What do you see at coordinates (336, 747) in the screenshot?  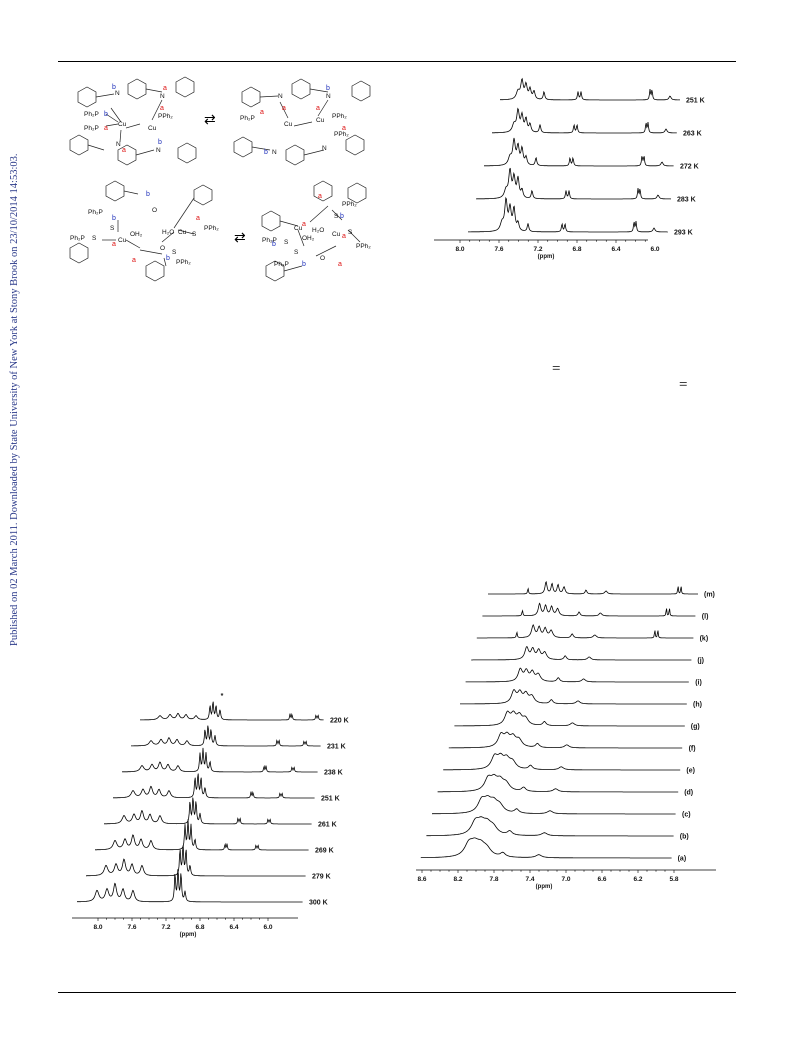 I see `trace-label: 231 K` at bounding box center [336, 747].